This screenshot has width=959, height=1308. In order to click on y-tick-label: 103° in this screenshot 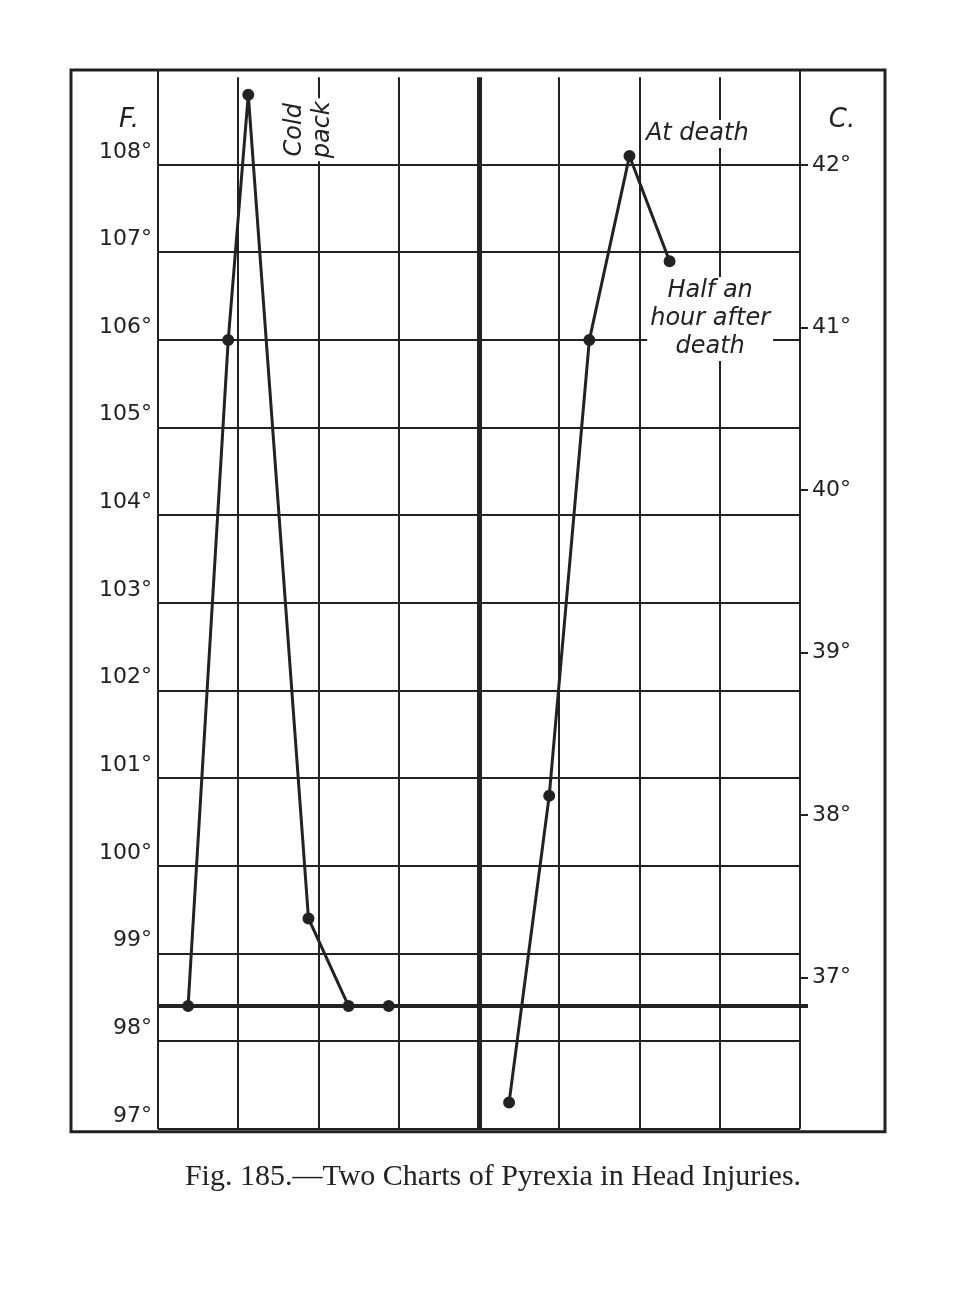, I will do `click(125, 588)`.